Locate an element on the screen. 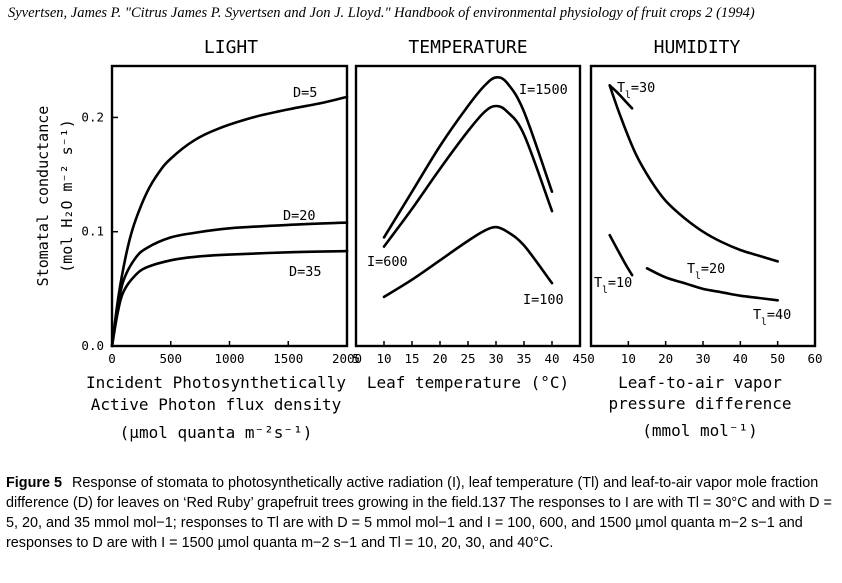 The image size is (842, 583). label-i1500: I=1500 is located at coordinates (543, 90).